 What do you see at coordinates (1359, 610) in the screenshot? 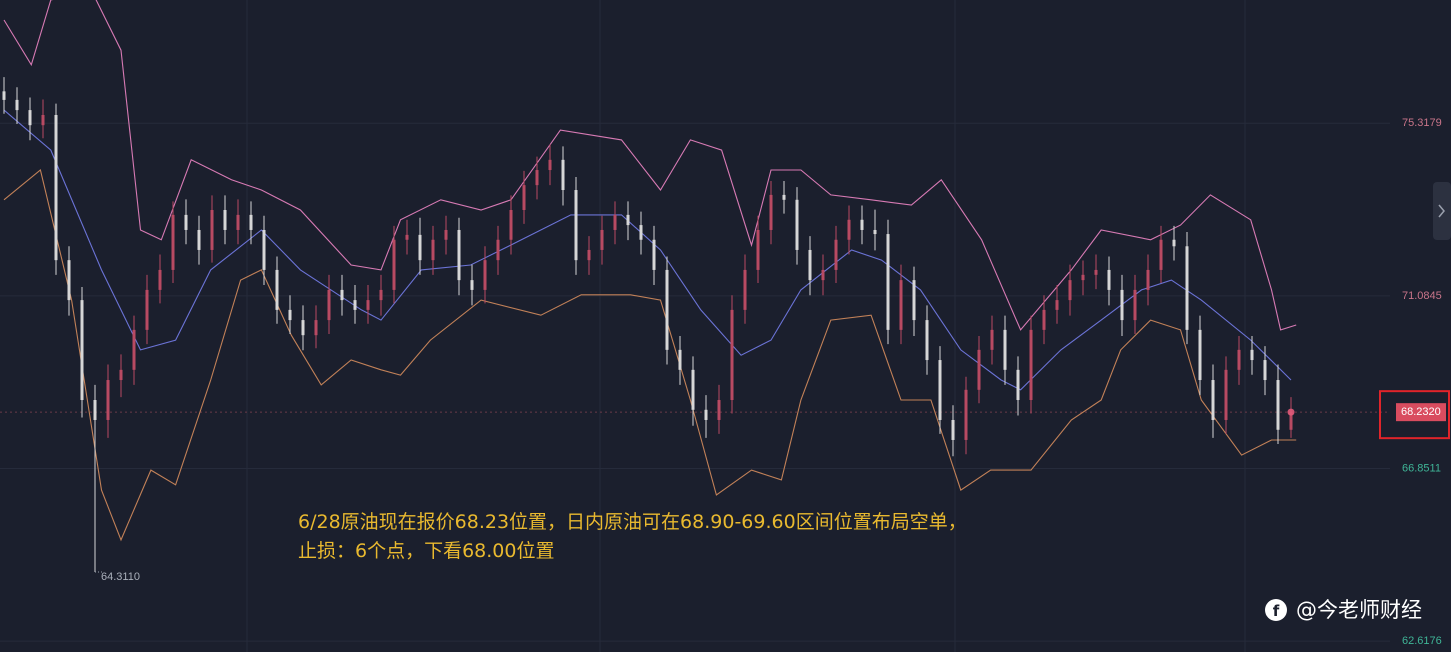
I see `watermark: @今老师财经` at bounding box center [1359, 610].